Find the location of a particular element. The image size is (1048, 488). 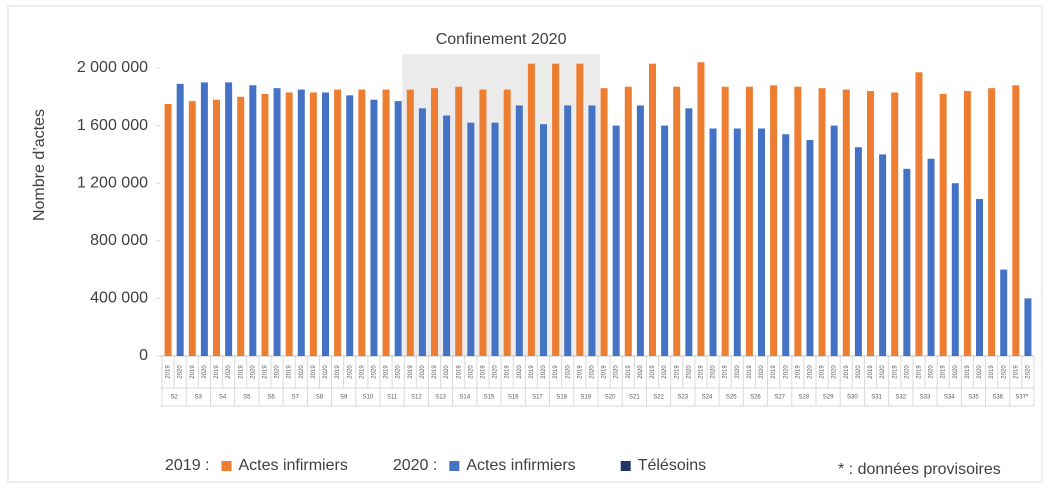

x-tick-label: S2 is located at coordinates (174, 398).